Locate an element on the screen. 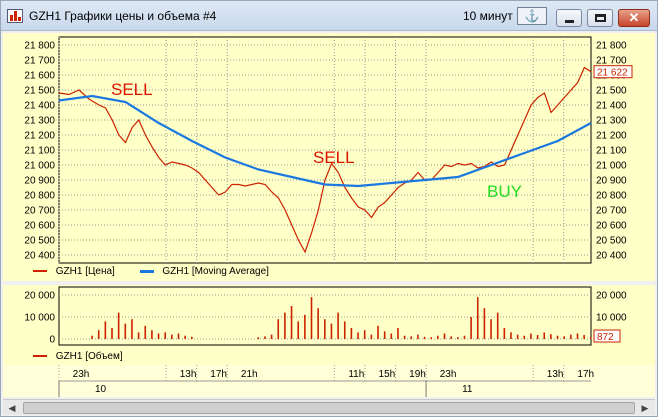  close-icon: ✕ is located at coordinates (634, 17).